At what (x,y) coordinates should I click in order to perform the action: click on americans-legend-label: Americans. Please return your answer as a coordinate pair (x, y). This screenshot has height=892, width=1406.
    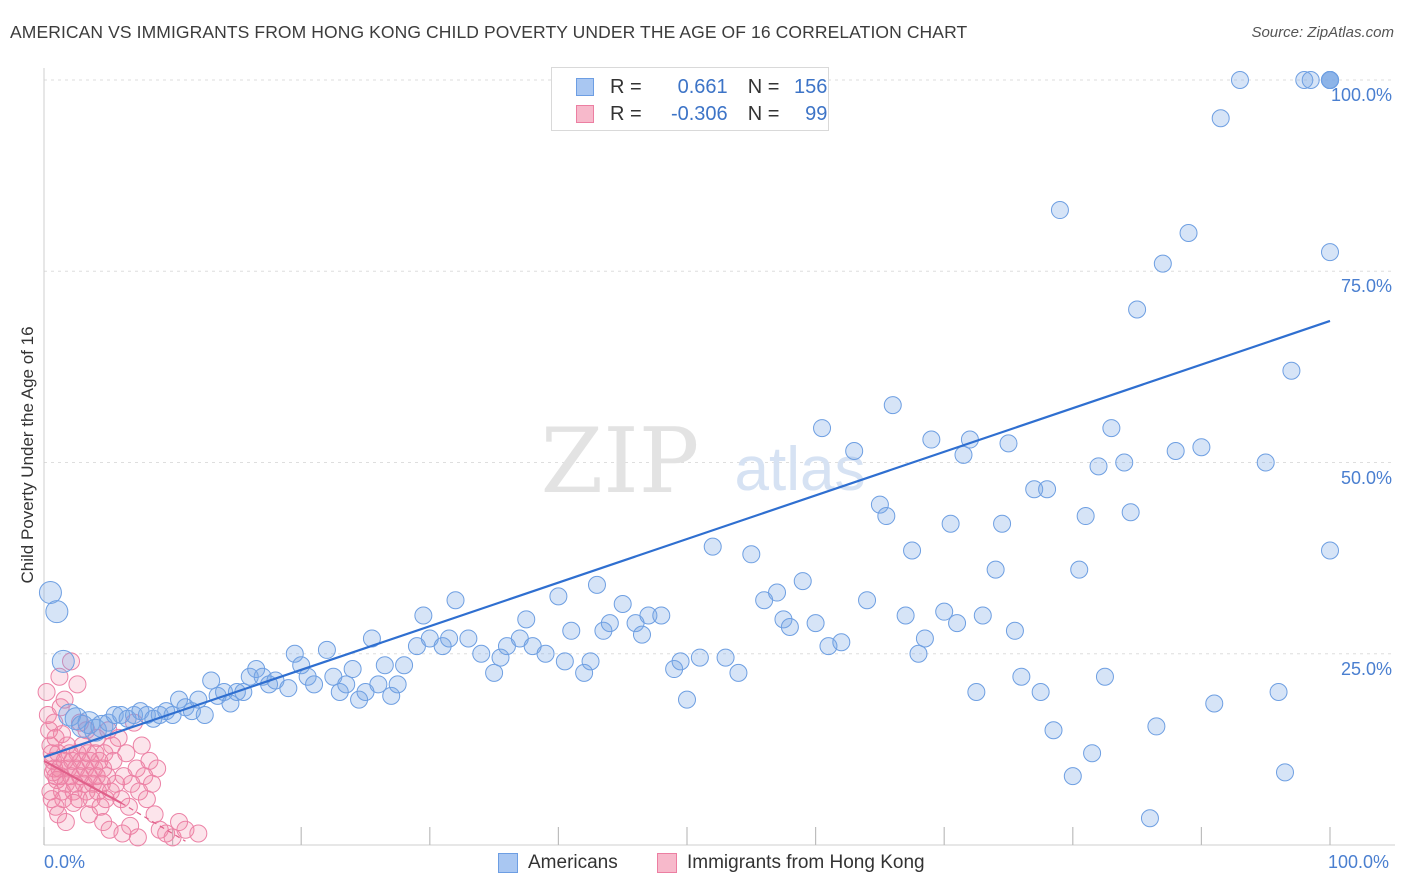
    Looking at the image, I should click on (573, 862).